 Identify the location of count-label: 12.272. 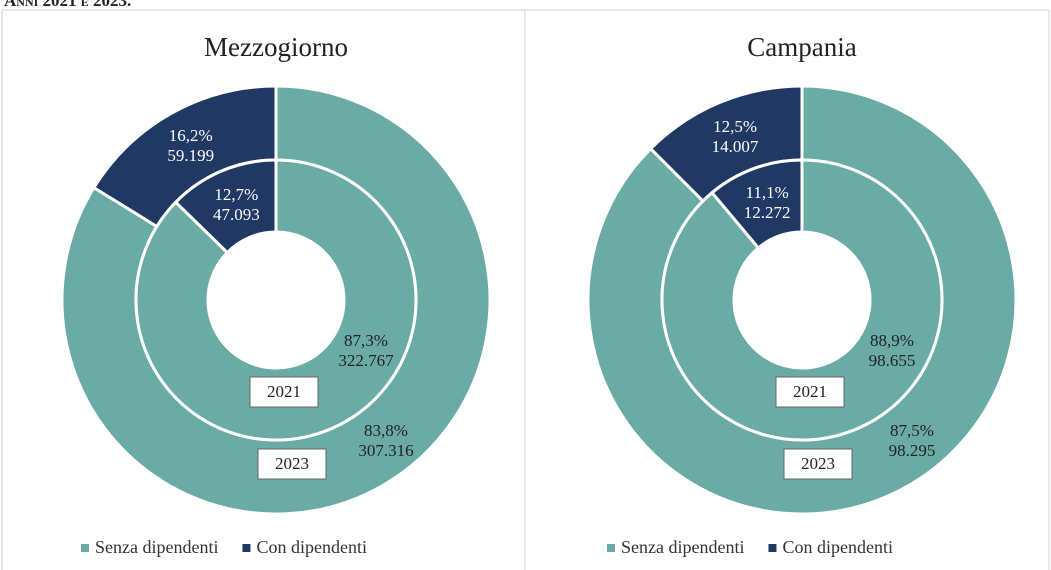
(767, 212).